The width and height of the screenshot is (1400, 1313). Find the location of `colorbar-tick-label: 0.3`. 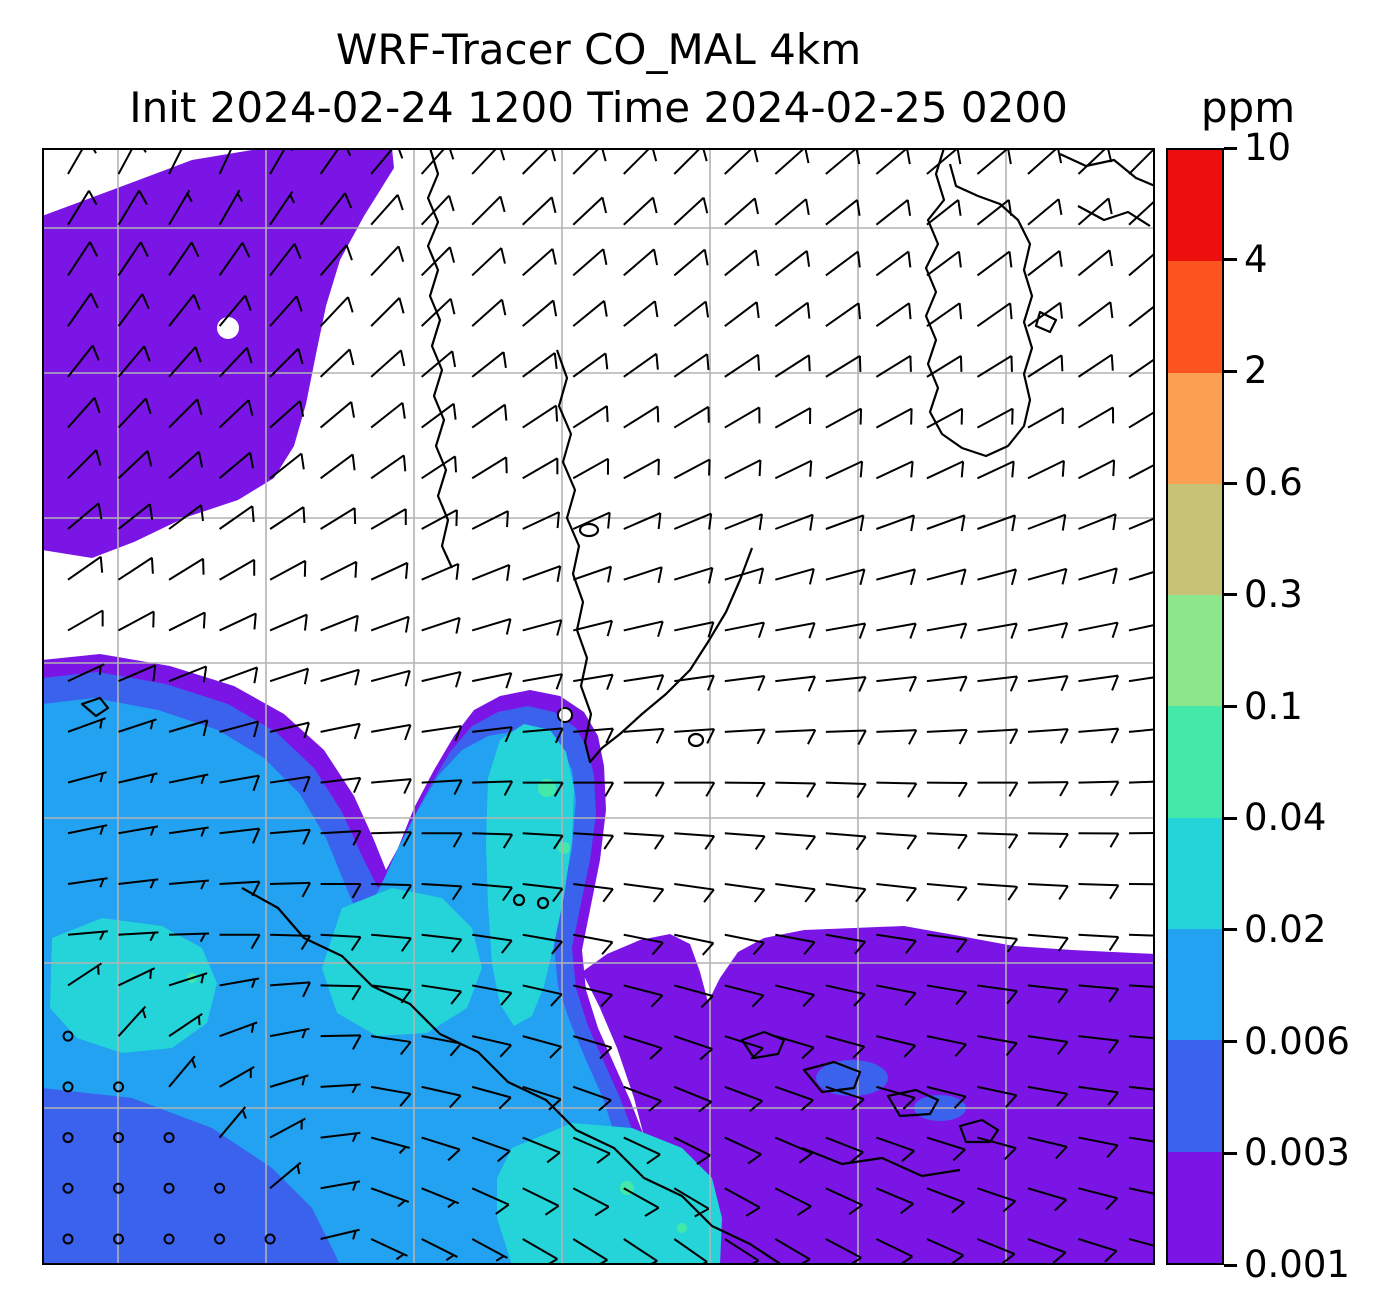

colorbar-tick-label: 0.3 is located at coordinates (1273, 594).